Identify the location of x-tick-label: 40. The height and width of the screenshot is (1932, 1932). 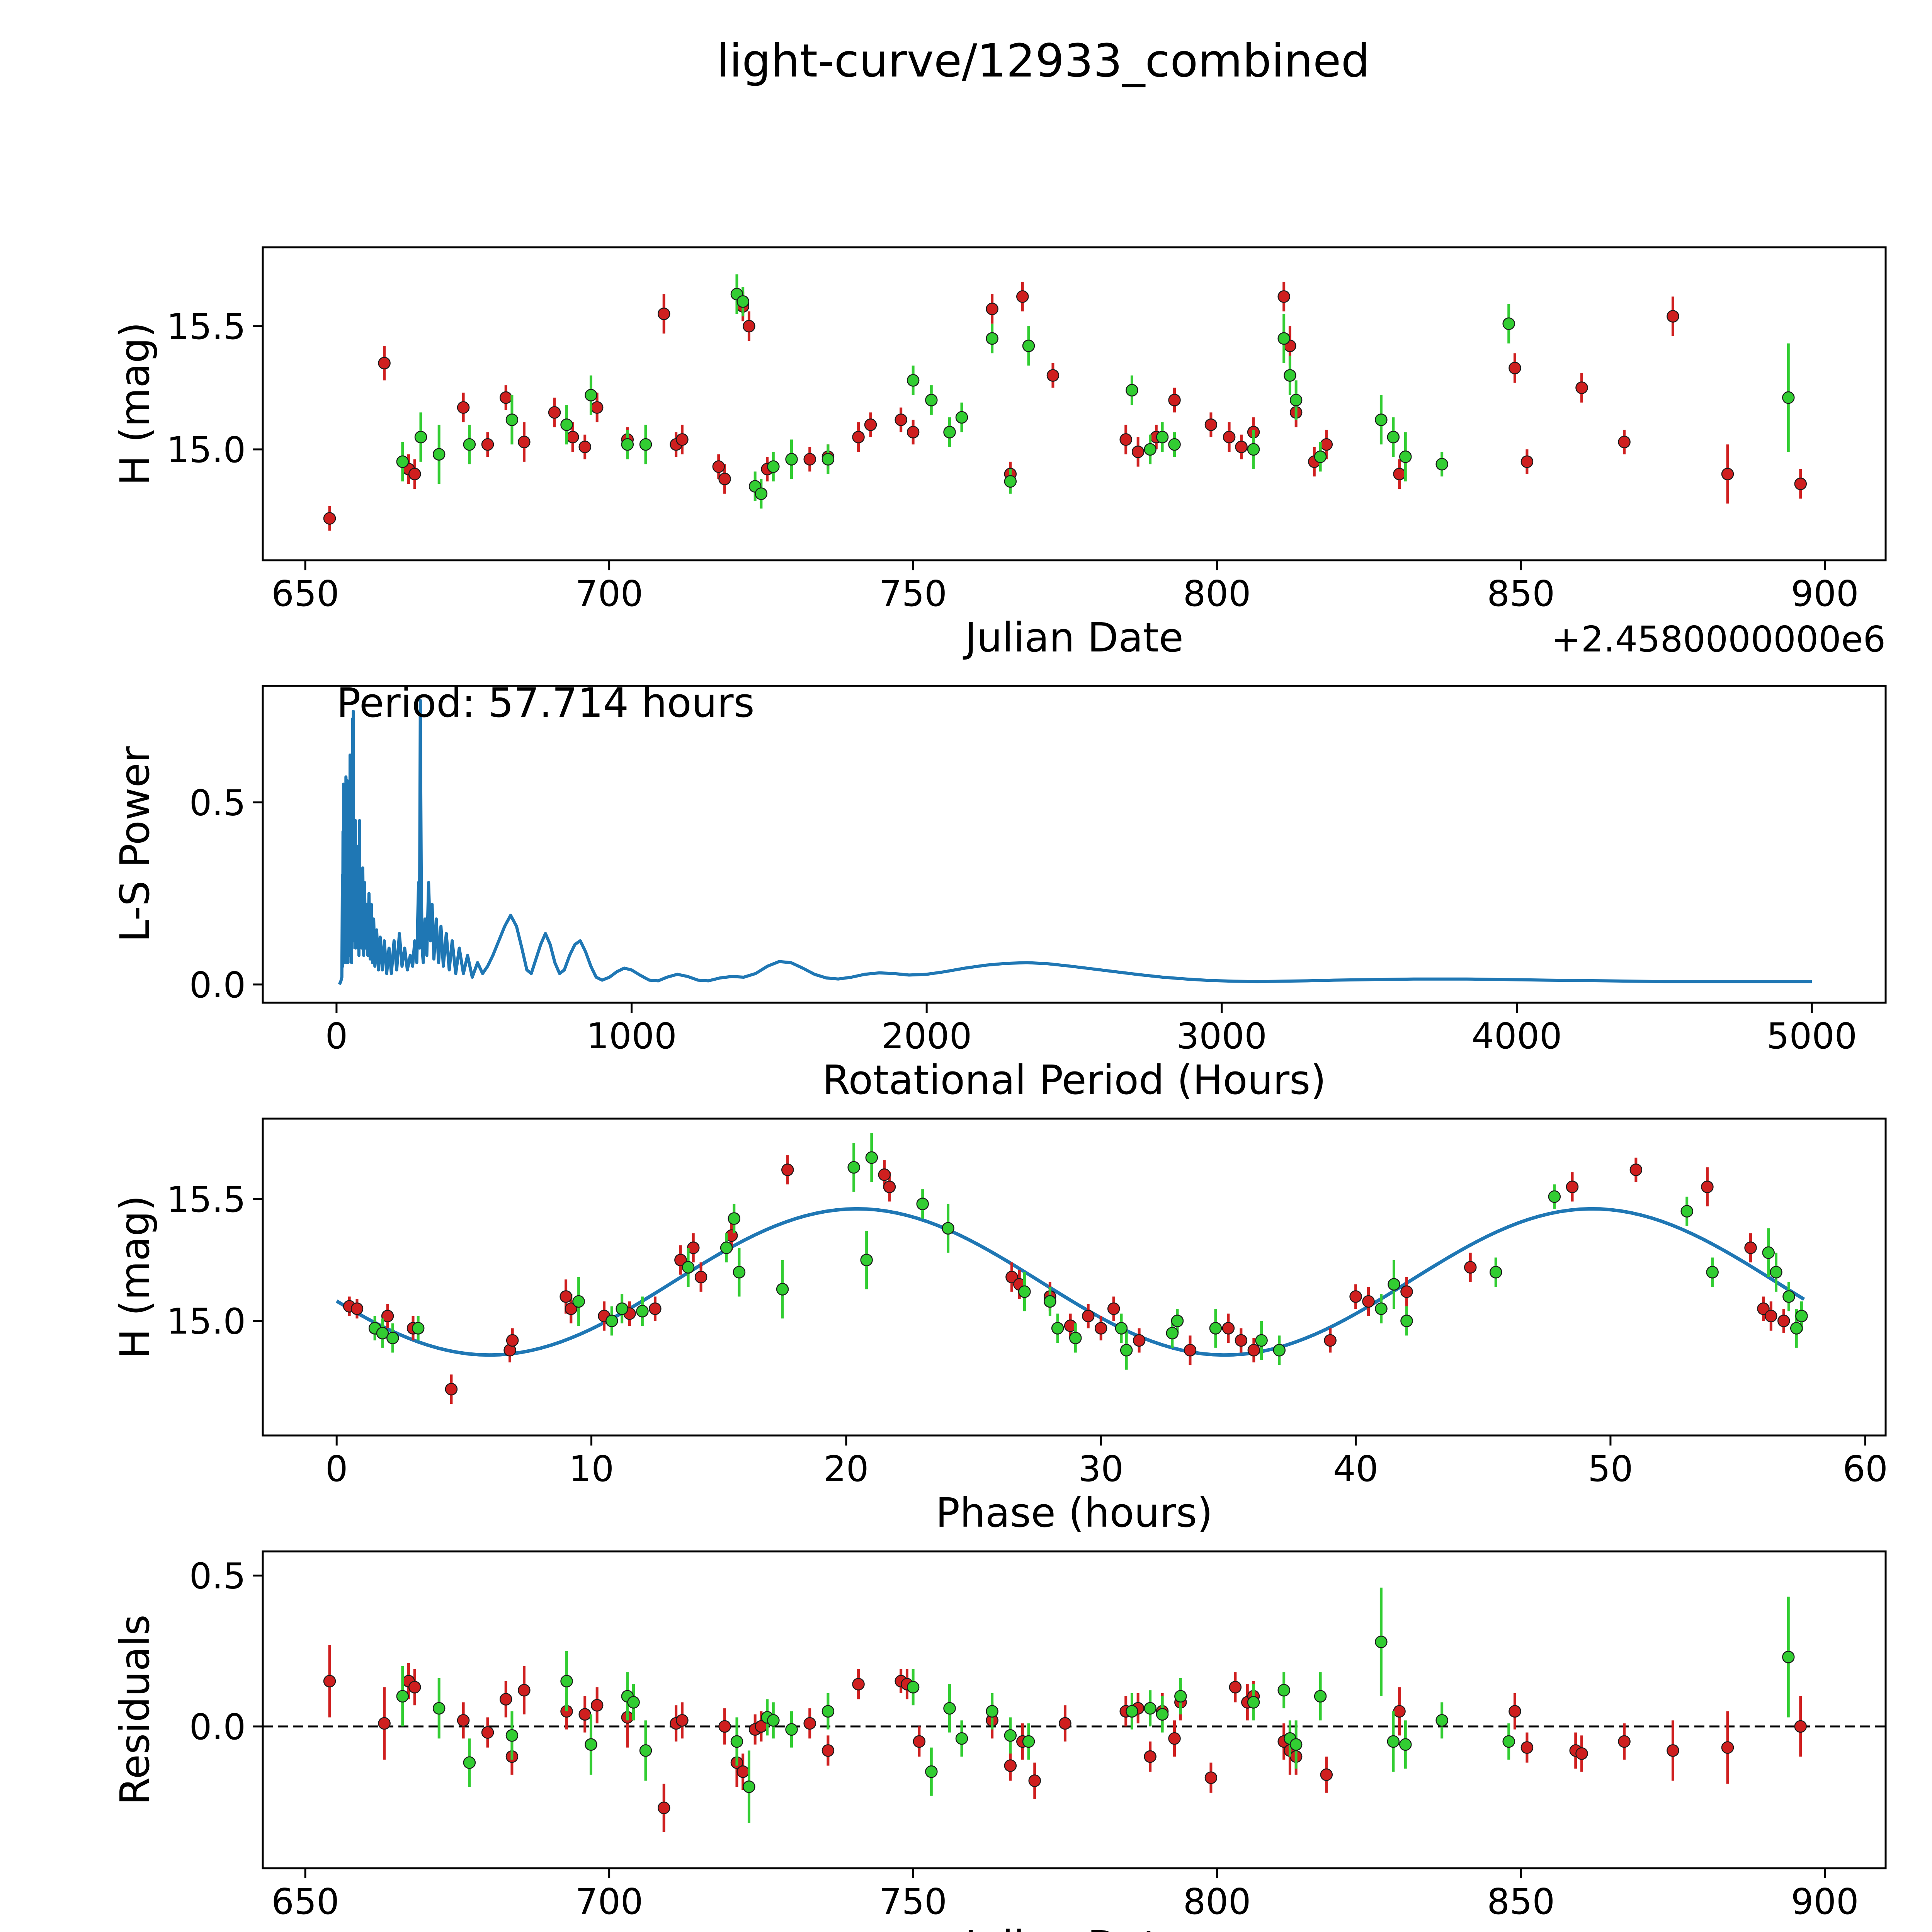
(1355, 1469).